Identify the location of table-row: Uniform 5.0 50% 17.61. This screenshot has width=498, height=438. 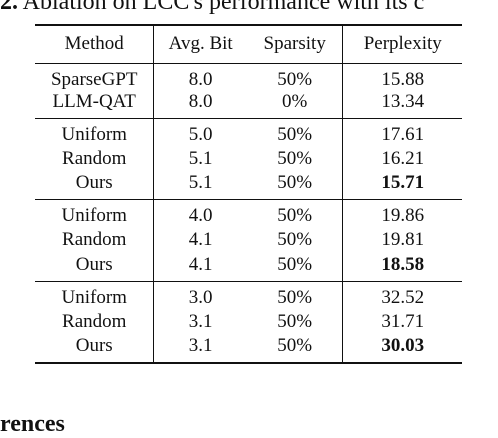
(248, 131).